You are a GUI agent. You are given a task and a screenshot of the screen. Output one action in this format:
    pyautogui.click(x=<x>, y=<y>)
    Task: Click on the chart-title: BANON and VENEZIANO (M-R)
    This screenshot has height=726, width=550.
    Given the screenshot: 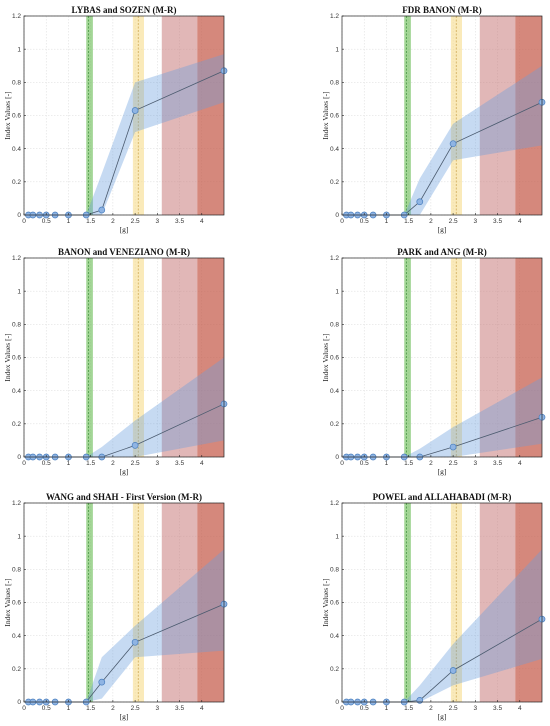 What is the action you would take?
    pyautogui.click(x=124, y=252)
    